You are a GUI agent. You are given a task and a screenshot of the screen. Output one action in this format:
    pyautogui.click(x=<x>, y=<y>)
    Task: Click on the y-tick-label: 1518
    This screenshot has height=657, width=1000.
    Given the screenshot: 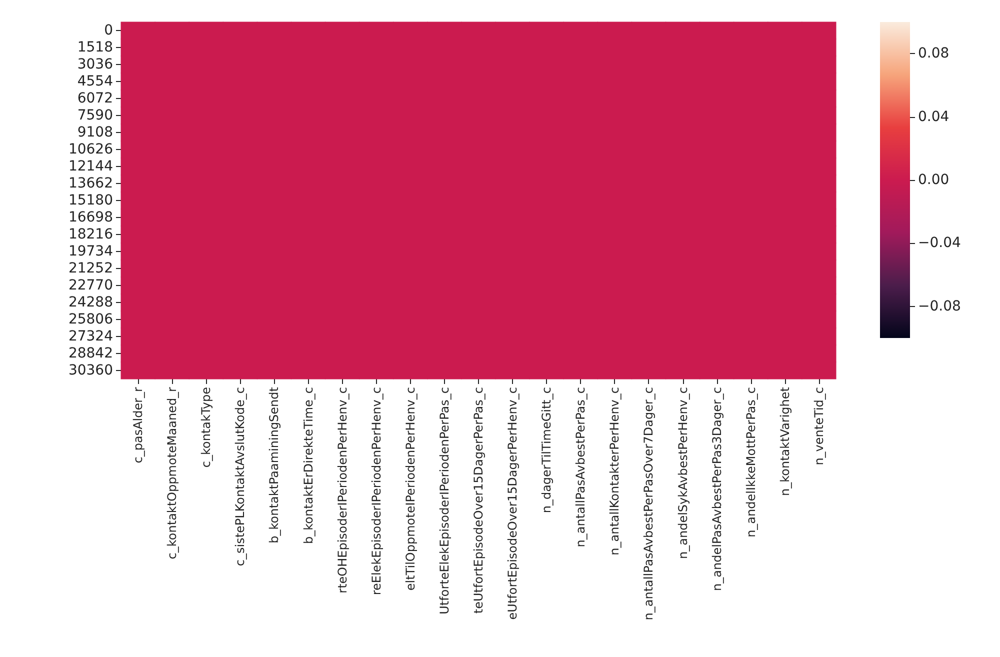 What is the action you would take?
    pyautogui.click(x=95, y=48)
    